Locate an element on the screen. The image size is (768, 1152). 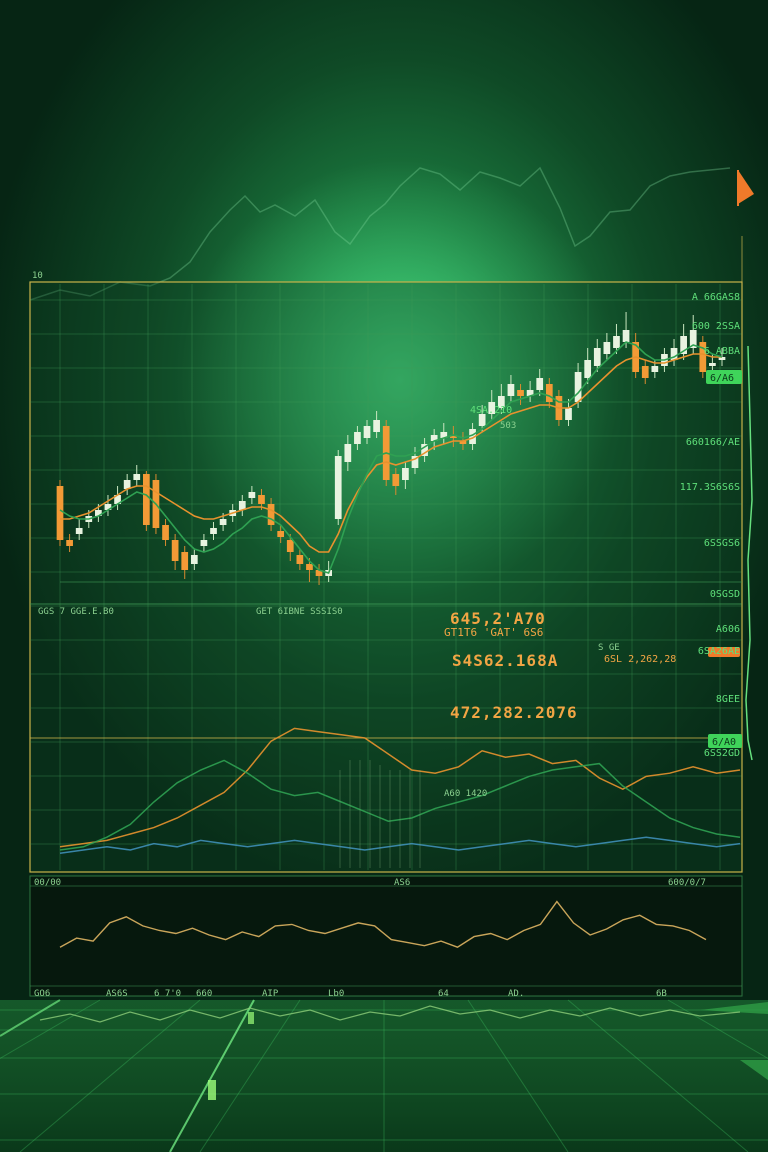
strip-series-line is located at coordinates (383, 924).